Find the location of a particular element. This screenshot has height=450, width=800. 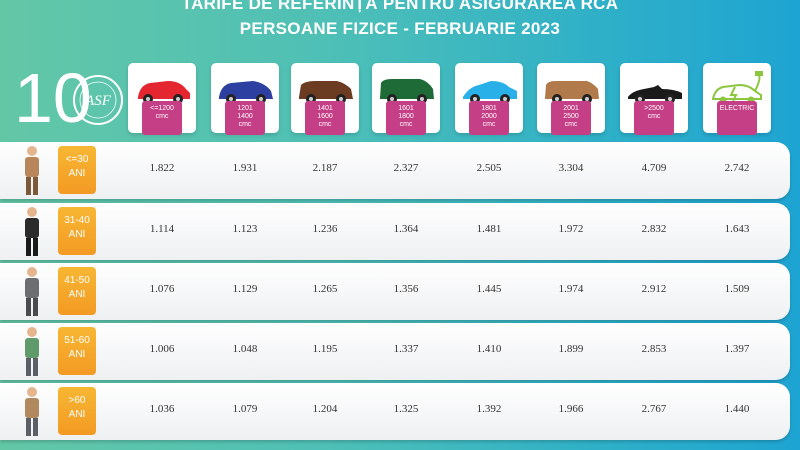

vehicle-category-card: 2001 2500 cmc is located at coordinates (571, 99).